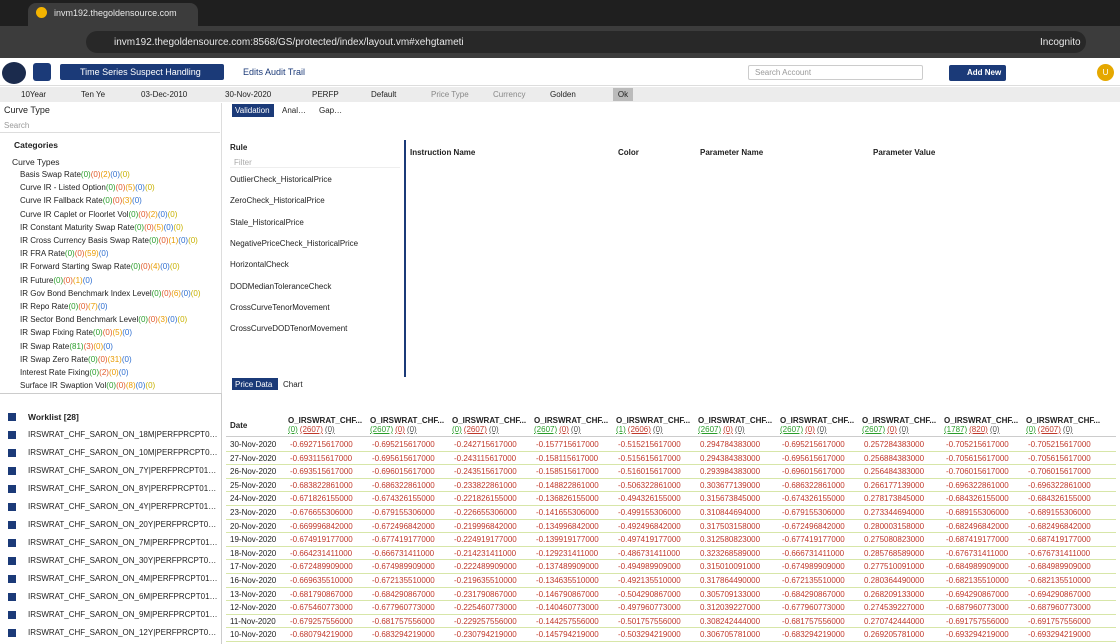  What do you see at coordinates (978, 429) in the screenshot?
I see `count: (820)` at bounding box center [978, 429].